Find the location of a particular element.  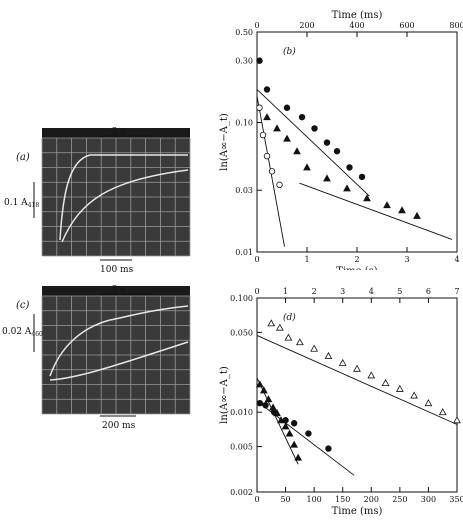

chart-d-xtick-top-label: 7 is located at coordinates (456, 291).